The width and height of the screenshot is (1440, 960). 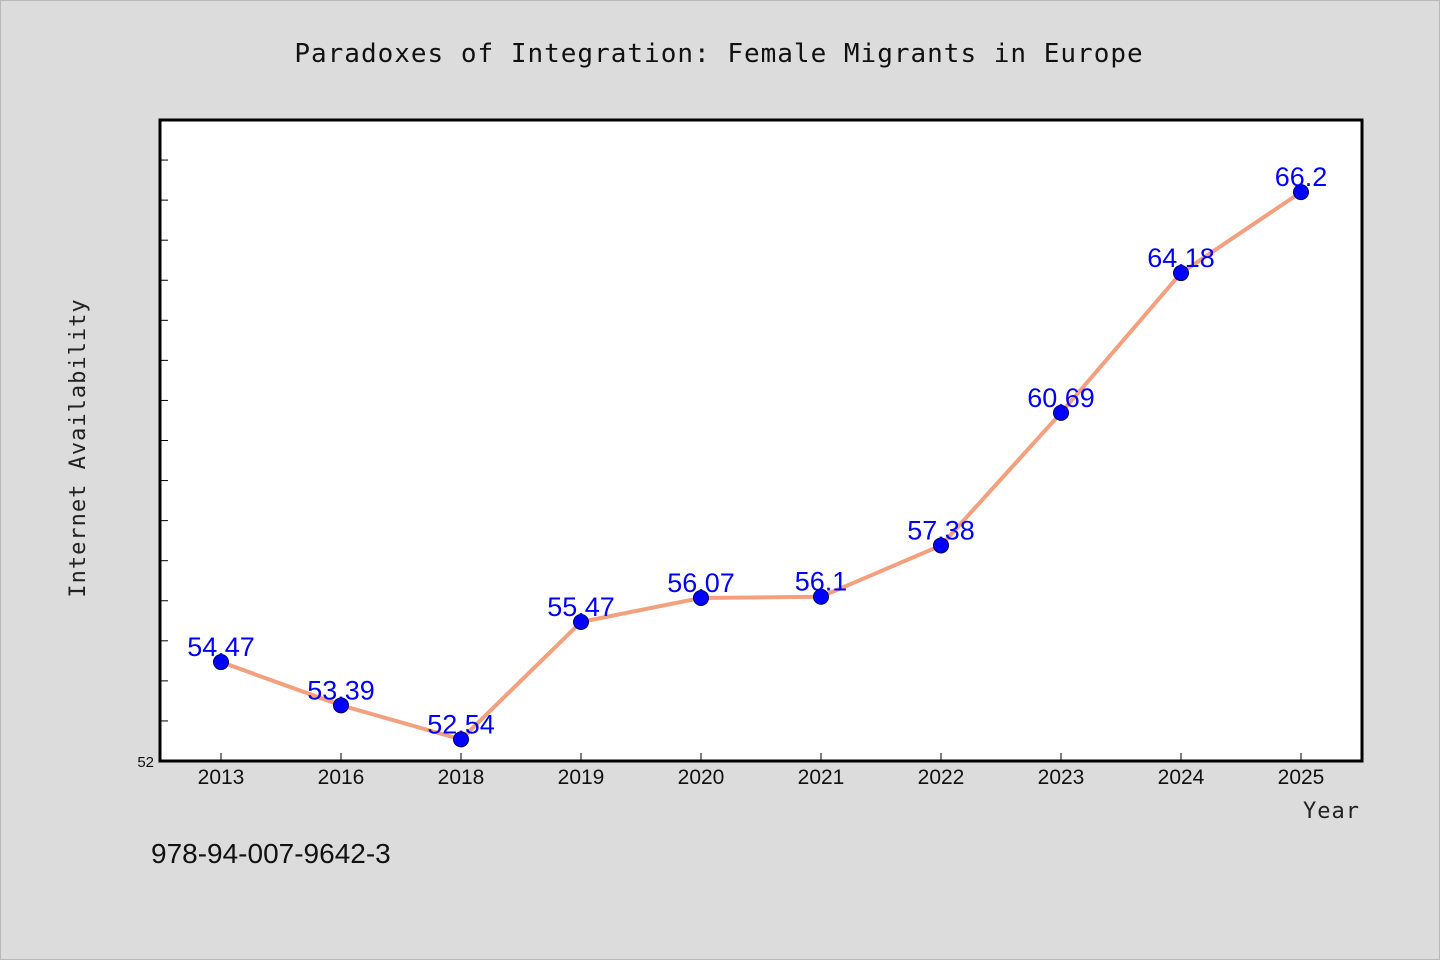 What do you see at coordinates (1301, 777) in the screenshot?
I see `x-tick-label: 2025` at bounding box center [1301, 777].